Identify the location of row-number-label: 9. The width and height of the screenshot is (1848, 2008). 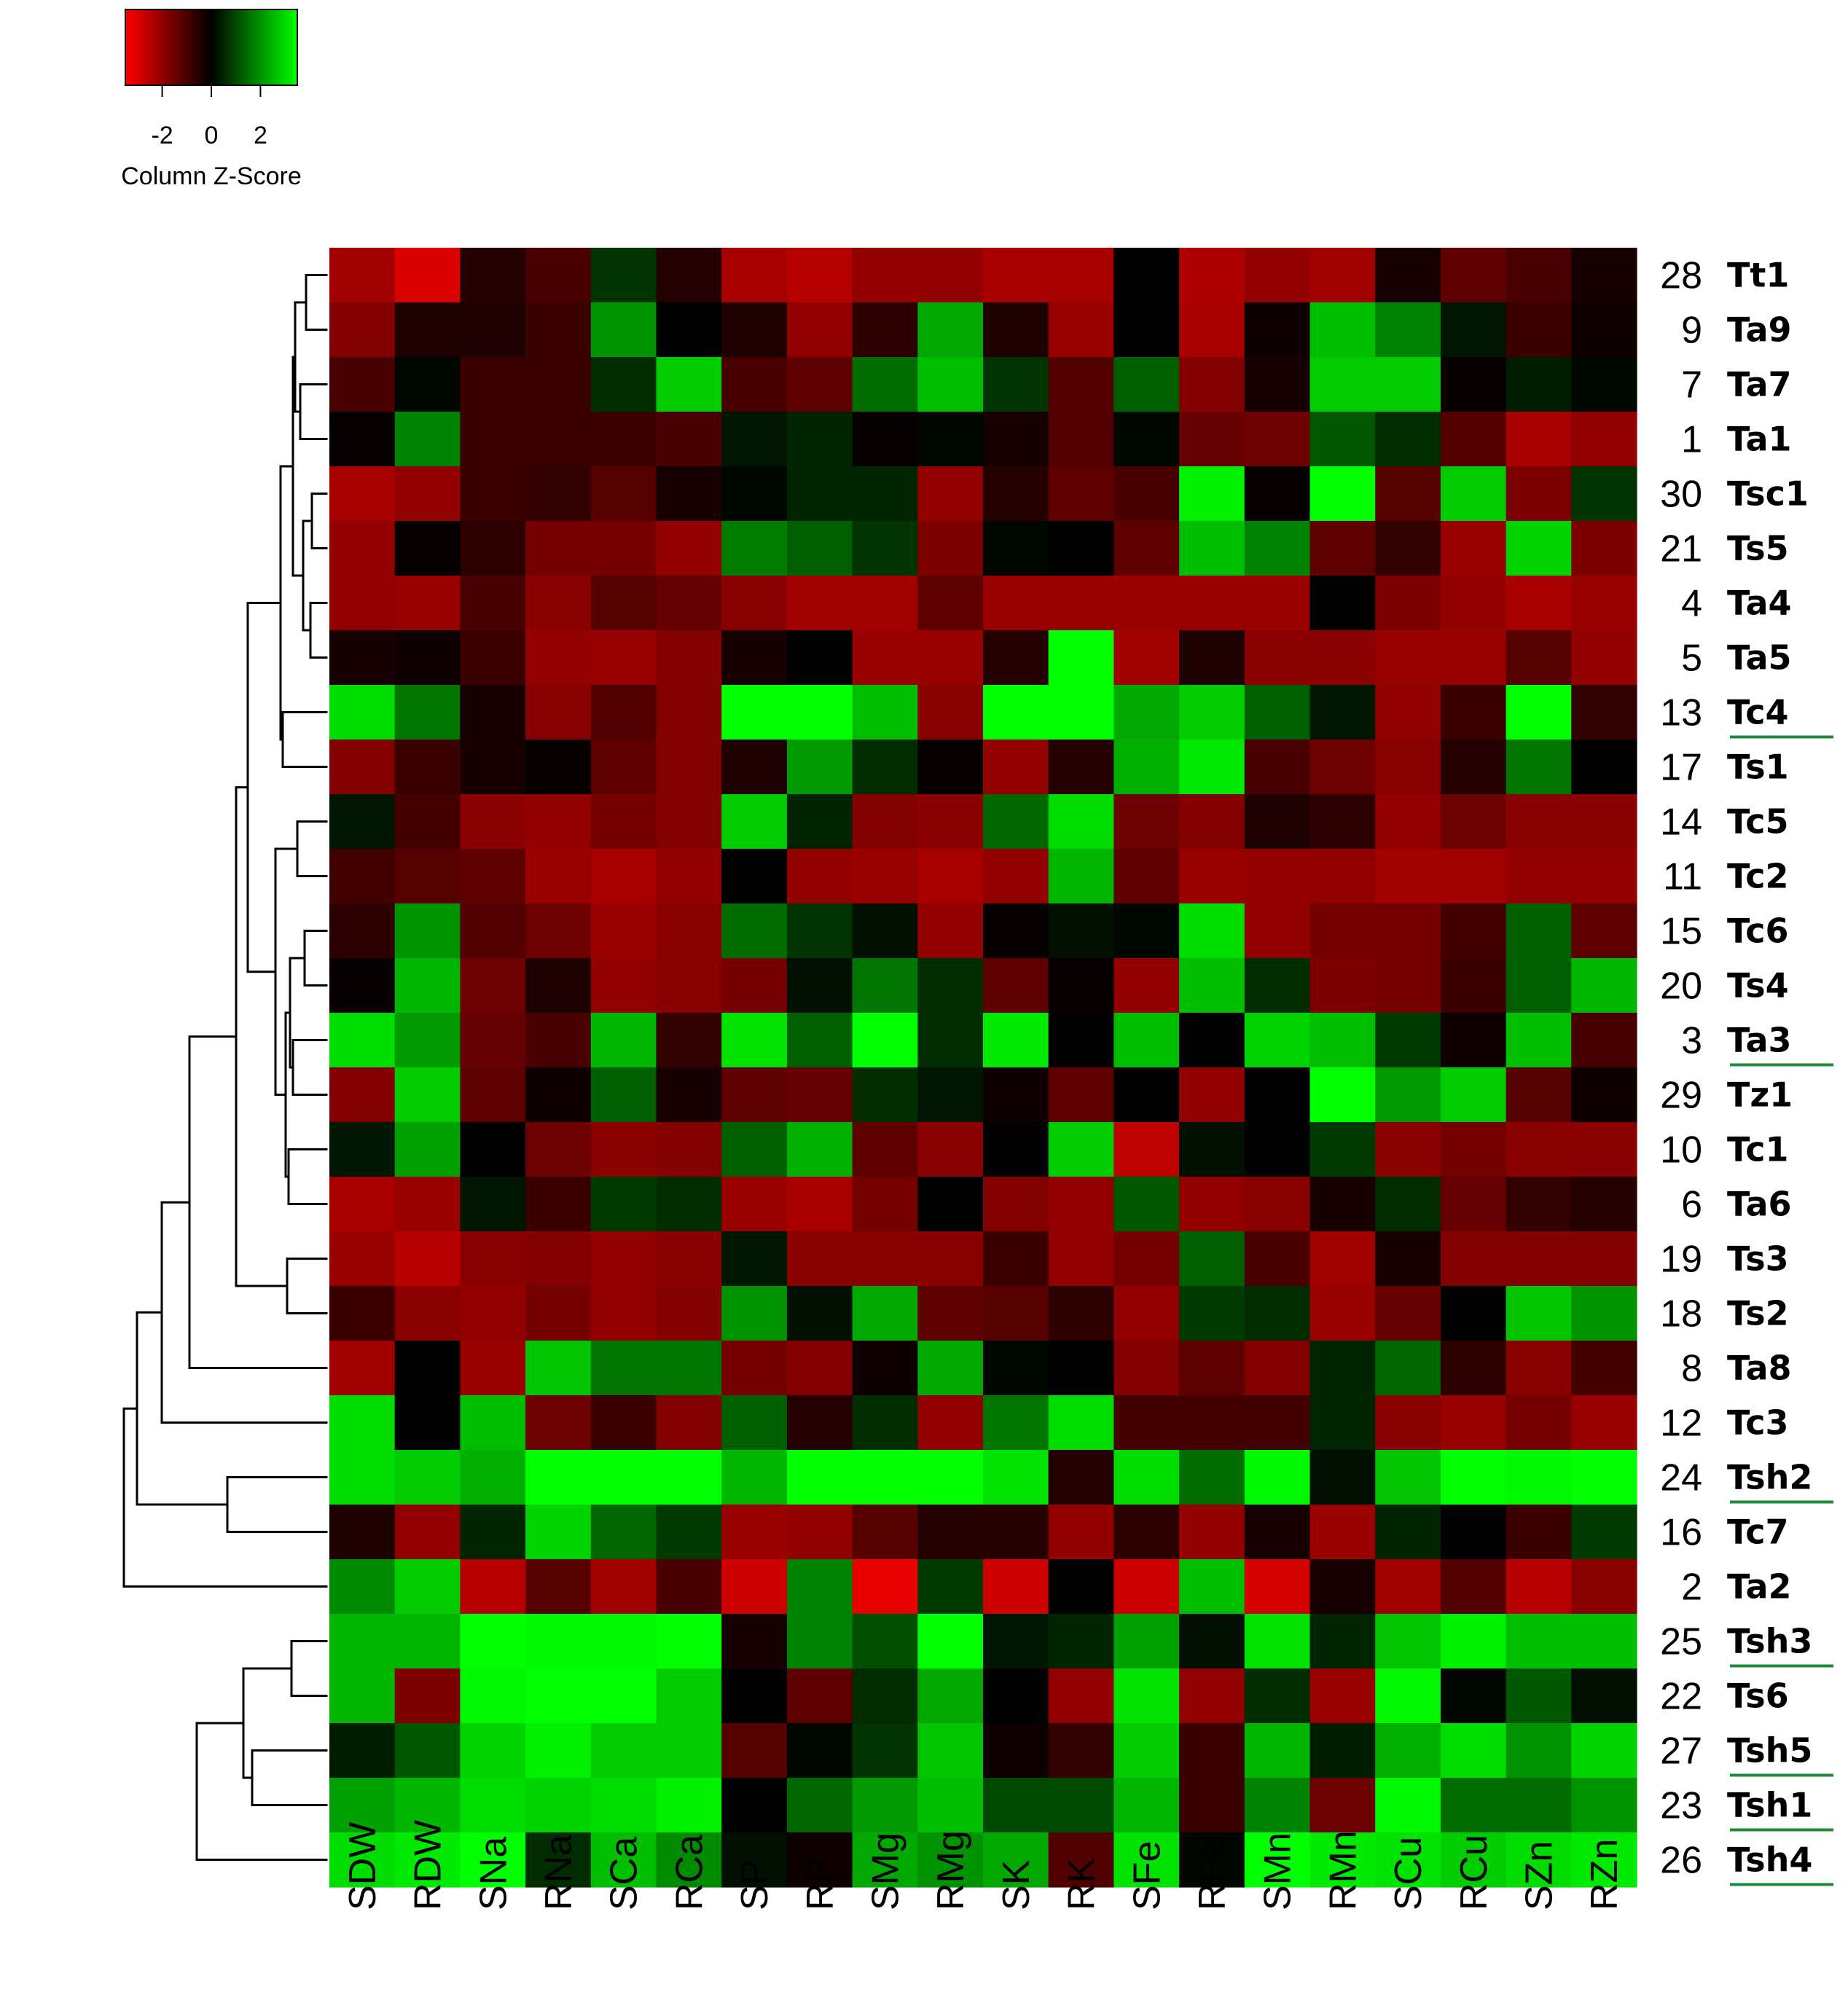
(1691, 331).